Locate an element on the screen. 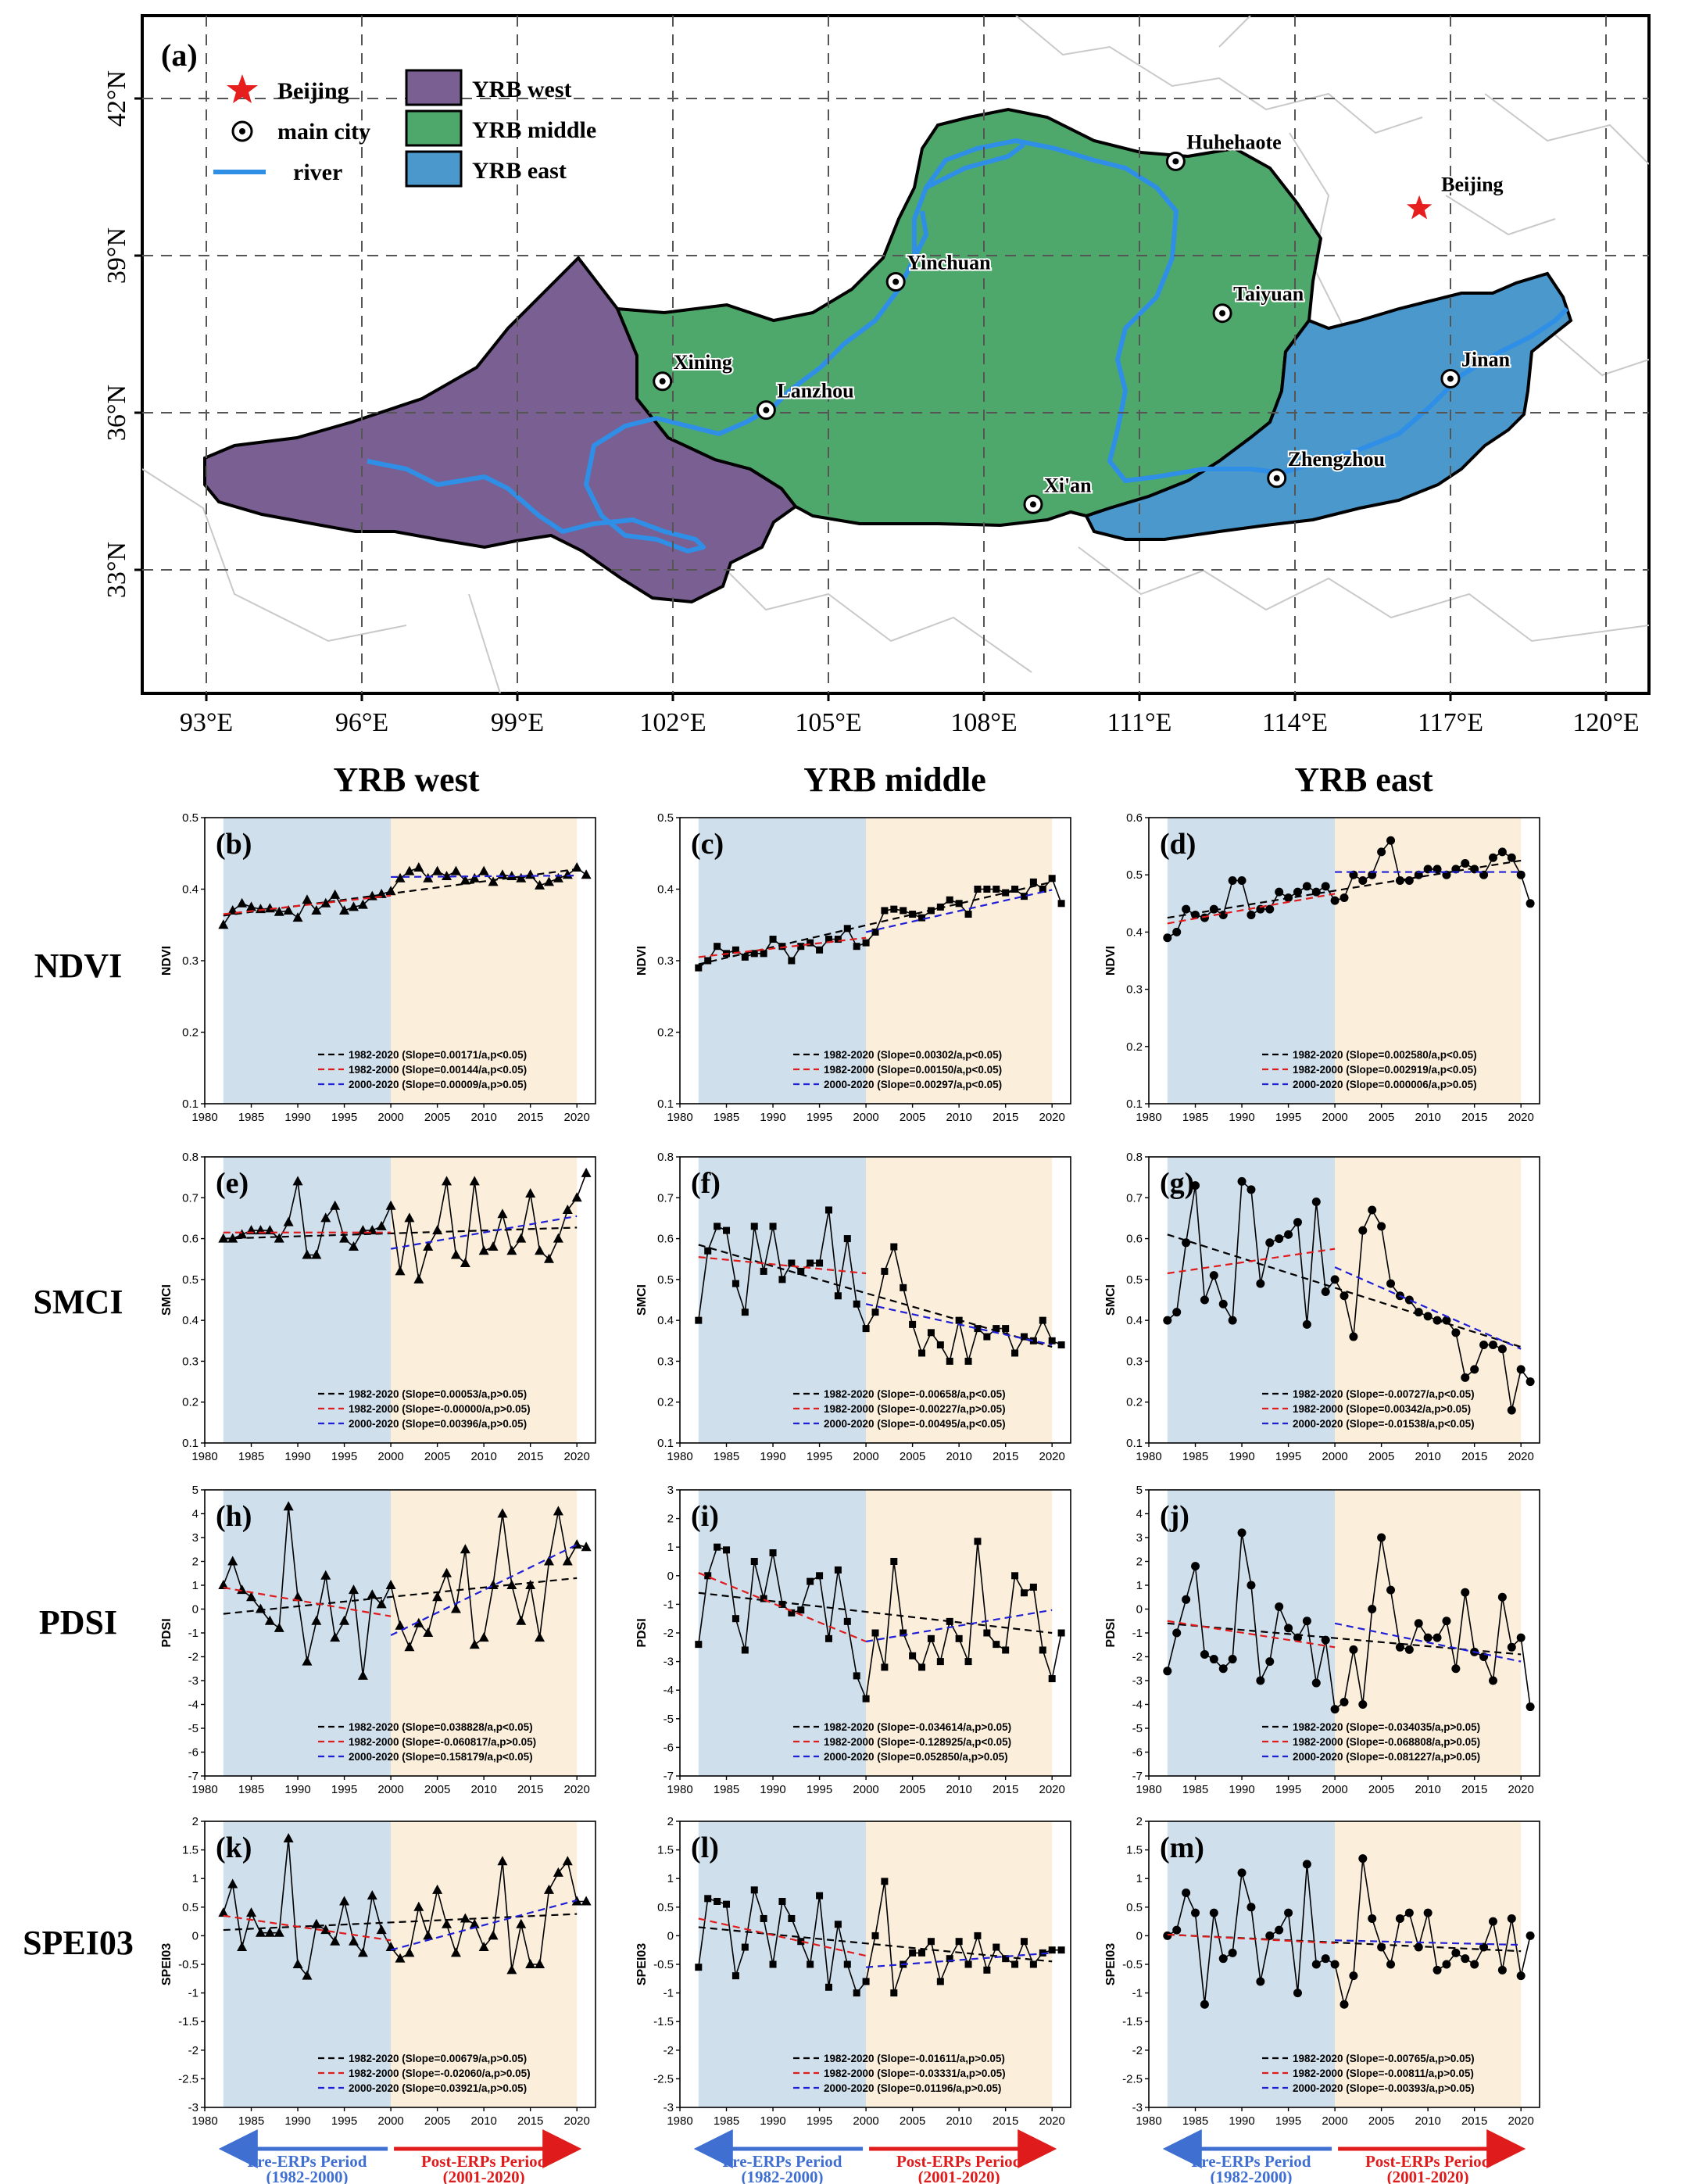 The width and height of the screenshot is (1699, 2184). legend-entry: 1982-2020 (Slope=0.038828/a,p<0.05) is located at coordinates (441, 1727).